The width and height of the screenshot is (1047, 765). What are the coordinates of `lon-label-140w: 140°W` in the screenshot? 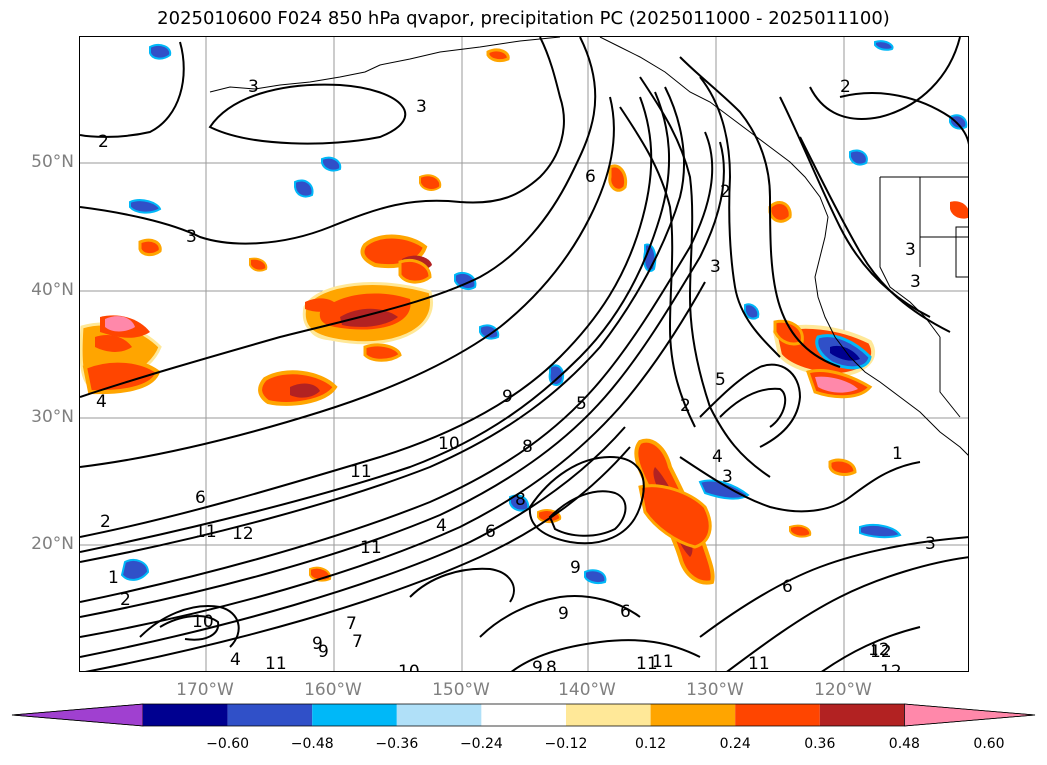 It's located at (587, 690).